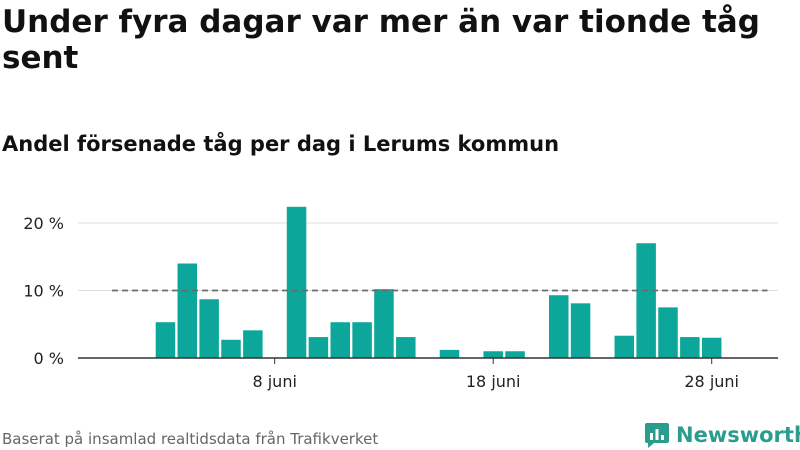 The height and width of the screenshot is (450, 800). Describe the element at coordinates (43, 223) in the screenshot. I see `y-tick-label: 20 %` at that location.